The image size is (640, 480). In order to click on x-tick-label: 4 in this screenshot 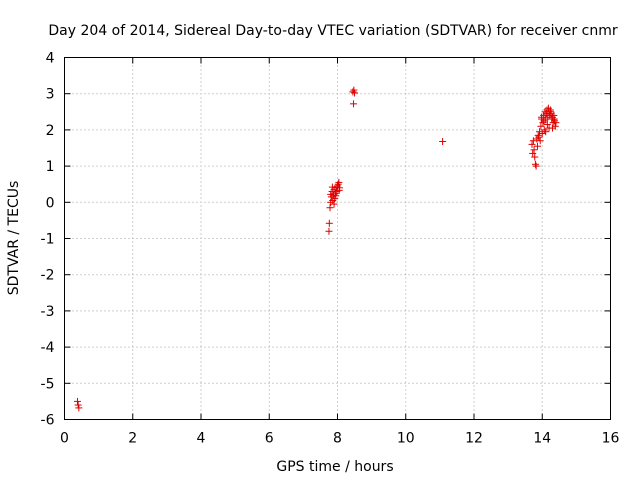, I will do `click(201, 439)`.